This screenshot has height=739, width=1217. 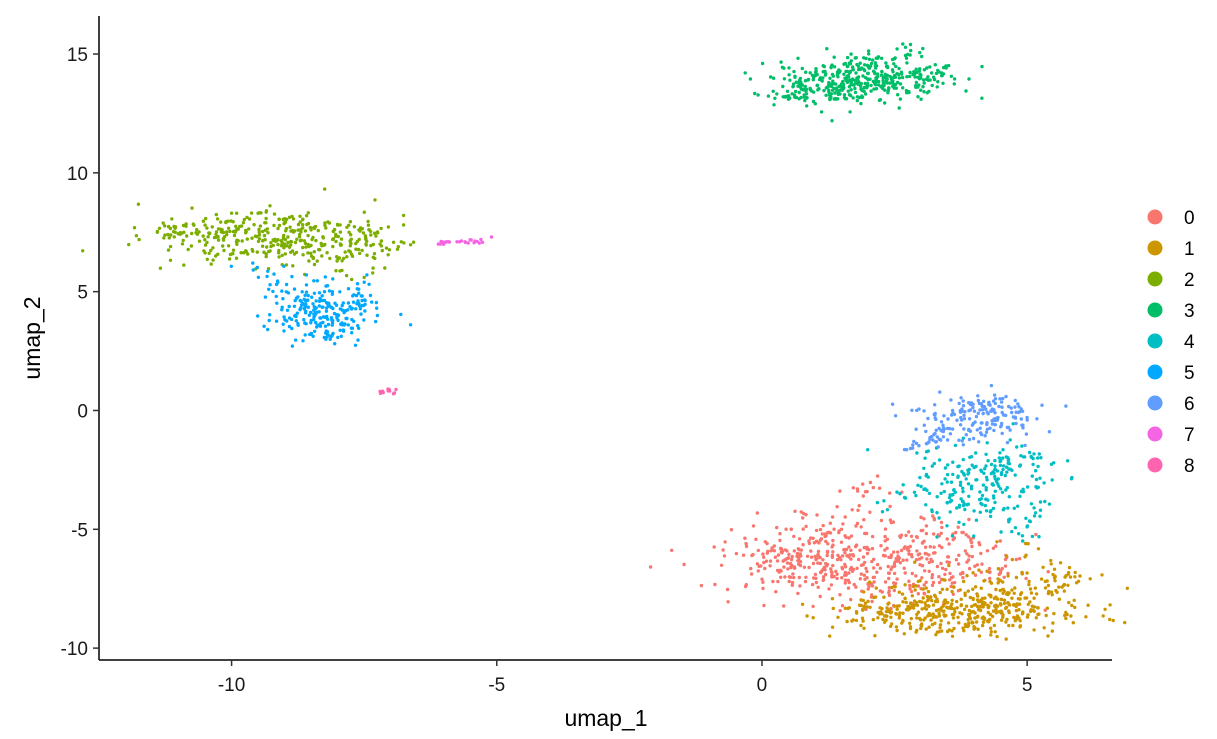 What do you see at coordinates (1189, 280) in the screenshot?
I see `legend-label-2: 2` at bounding box center [1189, 280].